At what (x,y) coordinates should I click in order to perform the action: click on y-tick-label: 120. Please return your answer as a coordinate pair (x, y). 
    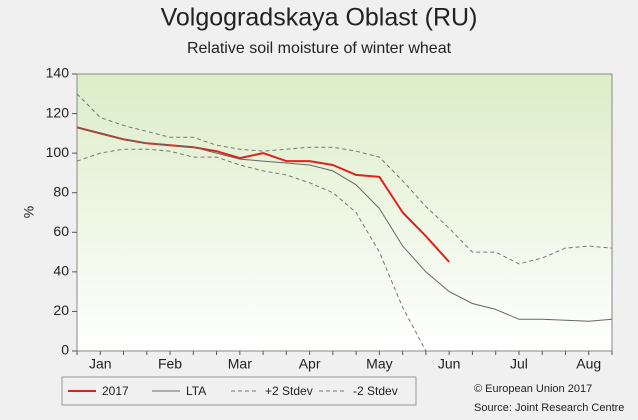
    Looking at the image, I should click on (58, 112).